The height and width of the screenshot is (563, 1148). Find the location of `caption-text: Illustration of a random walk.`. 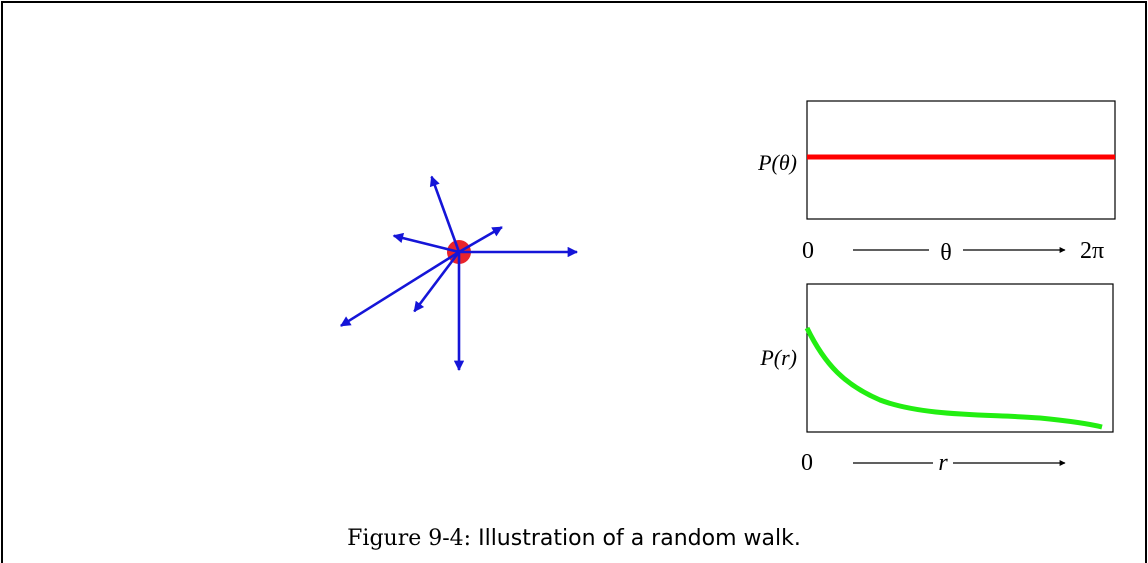

caption-text: Illustration of a random walk. is located at coordinates (639, 538).